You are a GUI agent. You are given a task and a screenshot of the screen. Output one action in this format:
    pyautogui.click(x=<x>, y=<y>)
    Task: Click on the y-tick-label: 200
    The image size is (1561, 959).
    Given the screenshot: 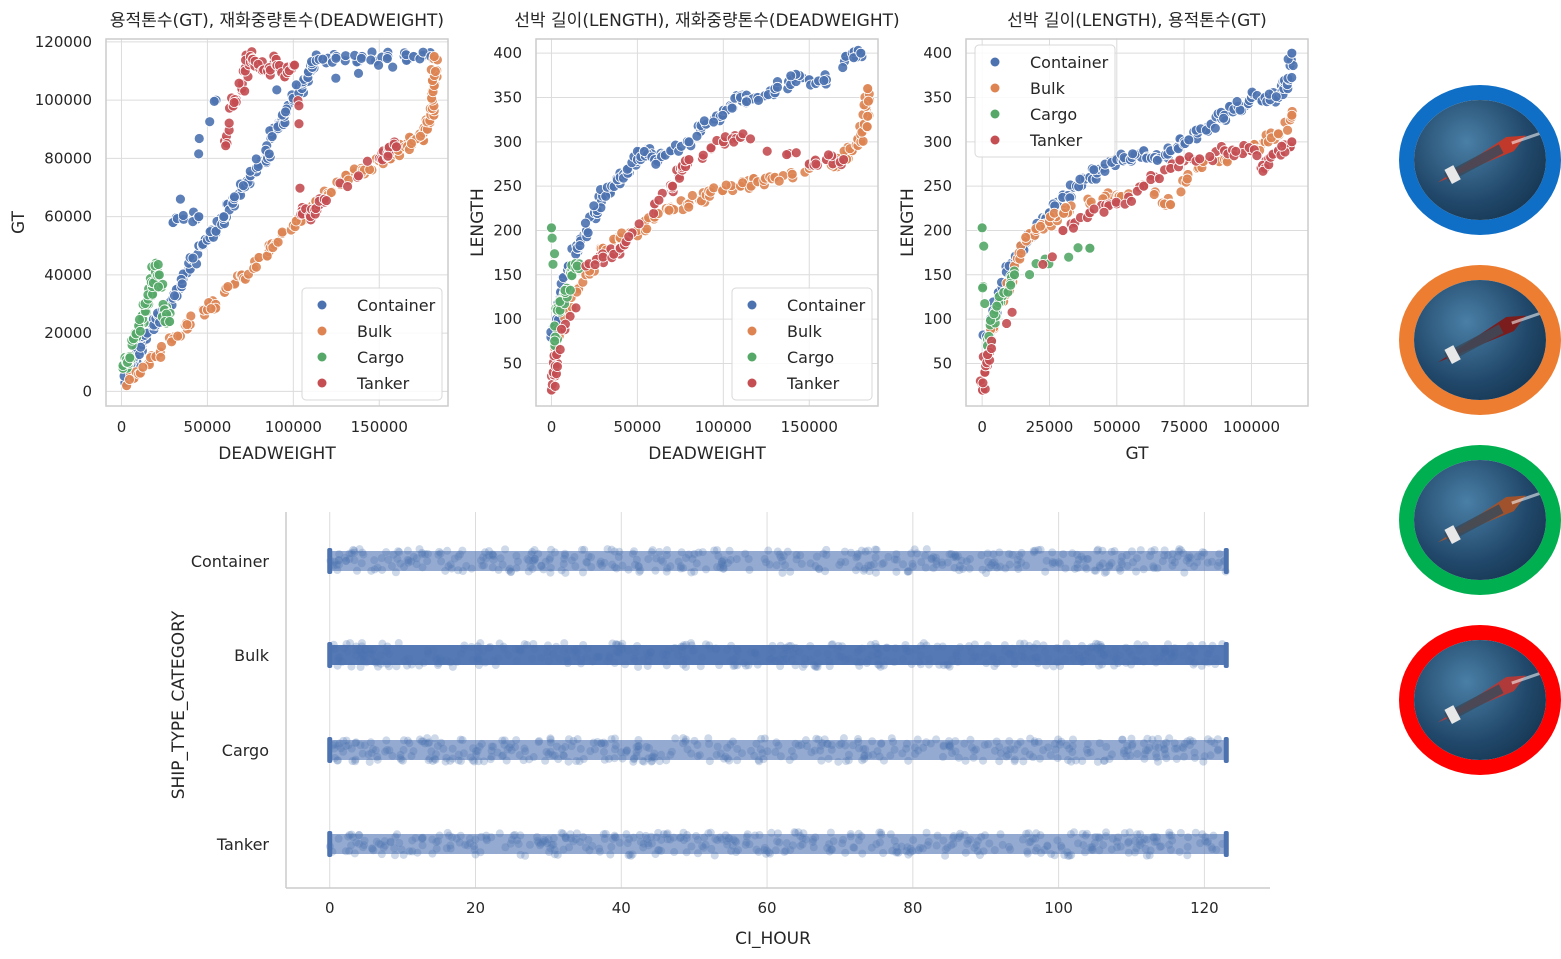 What is the action you would take?
    pyautogui.click(x=937, y=230)
    